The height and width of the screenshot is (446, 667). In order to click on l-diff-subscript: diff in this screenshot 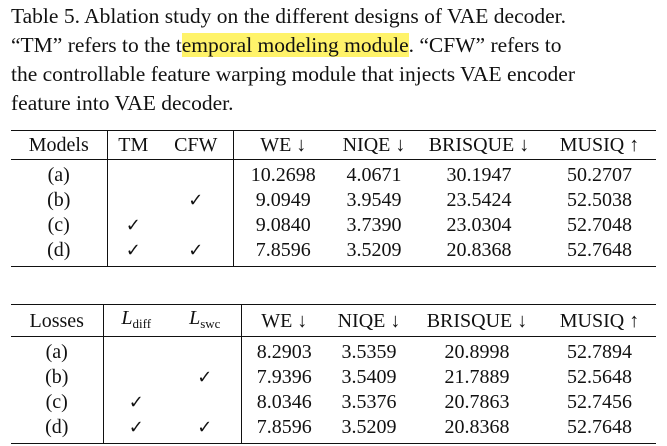, I will do `click(142, 323)`.